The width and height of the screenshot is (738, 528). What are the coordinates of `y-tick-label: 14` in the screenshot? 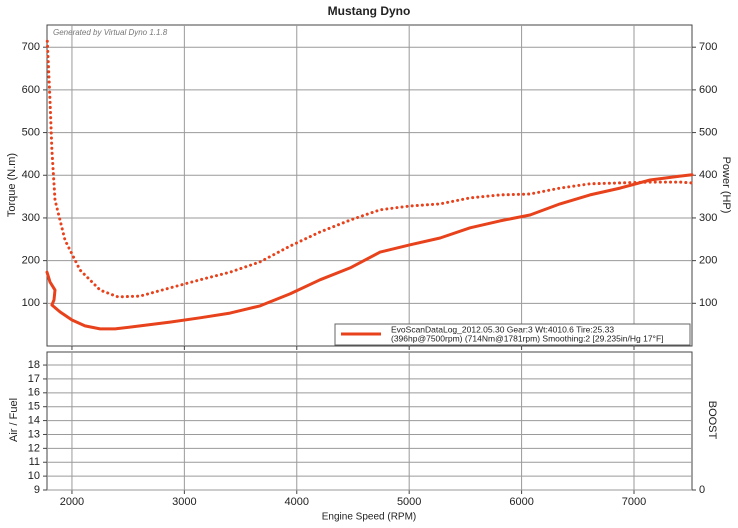 It's located at (34, 420).